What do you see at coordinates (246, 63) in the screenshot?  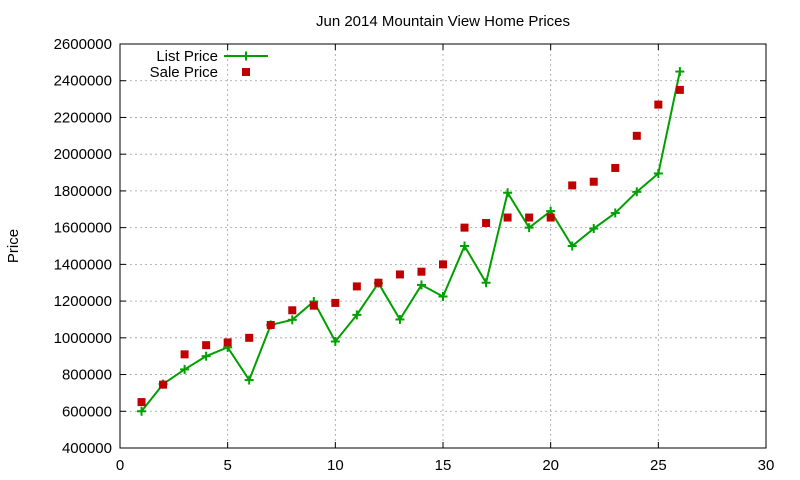 I see `legend-swatches` at bounding box center [246, 63].